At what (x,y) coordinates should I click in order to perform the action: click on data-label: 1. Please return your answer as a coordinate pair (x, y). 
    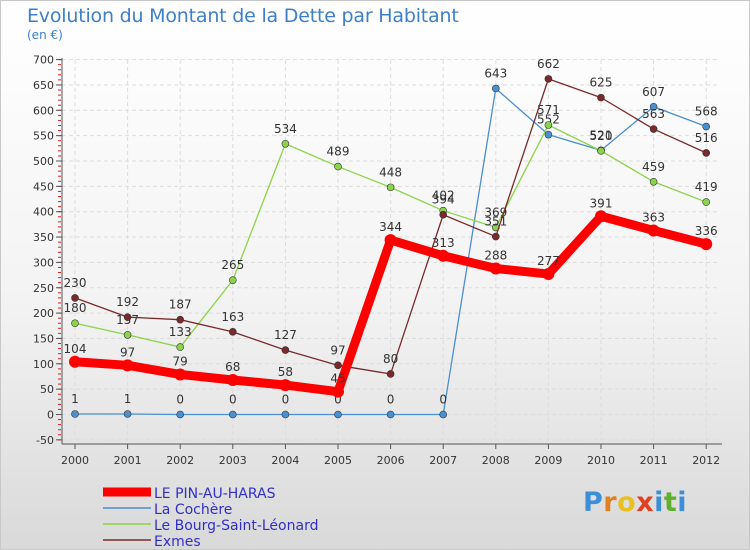
    Looking at the image, I should click on (128, 399).